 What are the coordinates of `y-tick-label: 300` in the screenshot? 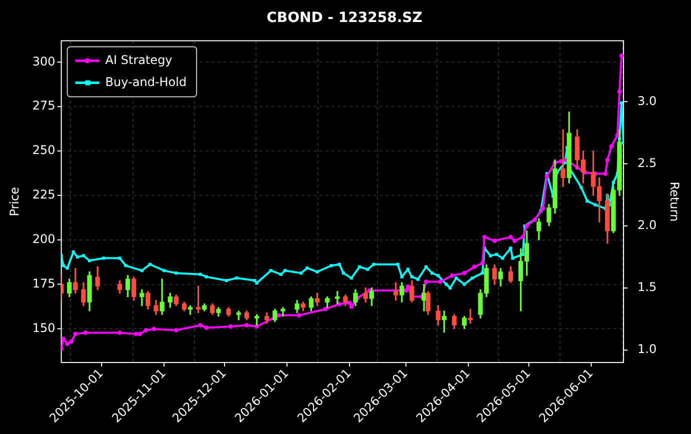 It's located at (44, 61).